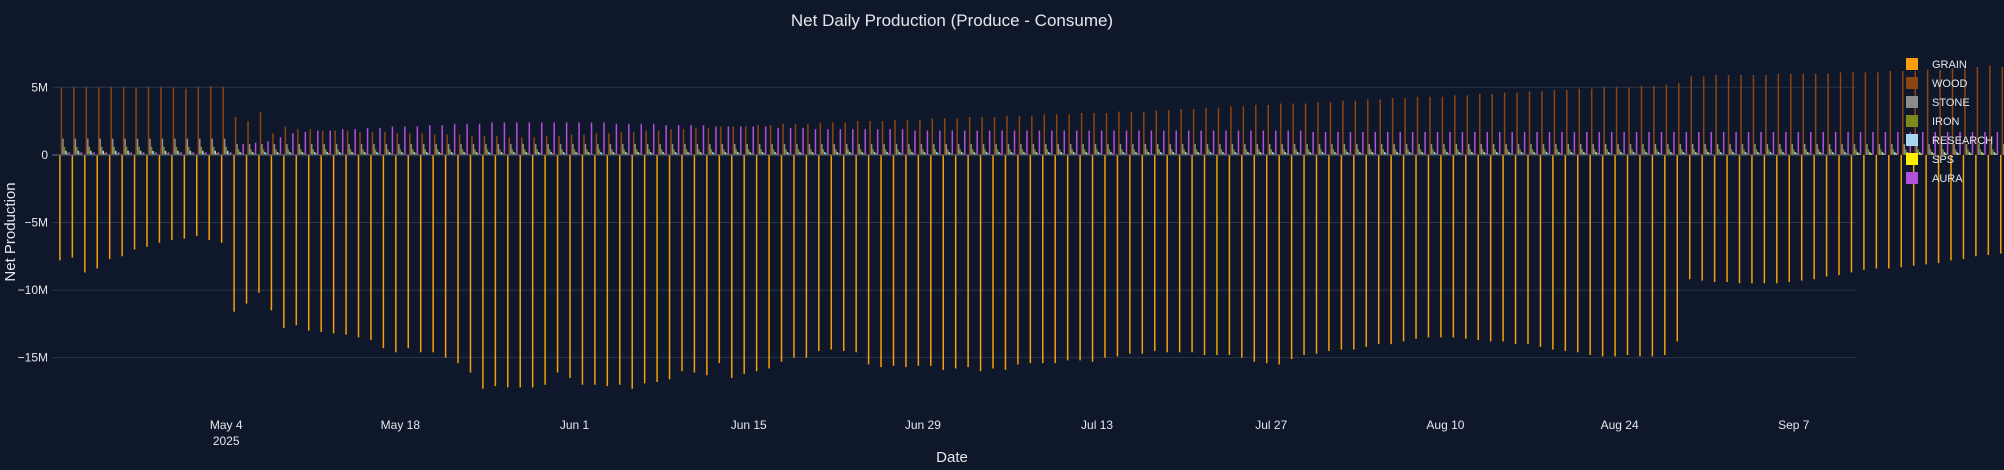 The image size is (2004, 470). What do you see at coordinates (1936, 83) in the screenshot?
I see `legend-item-wood: WOOD` at bounding box center [1936, 83].